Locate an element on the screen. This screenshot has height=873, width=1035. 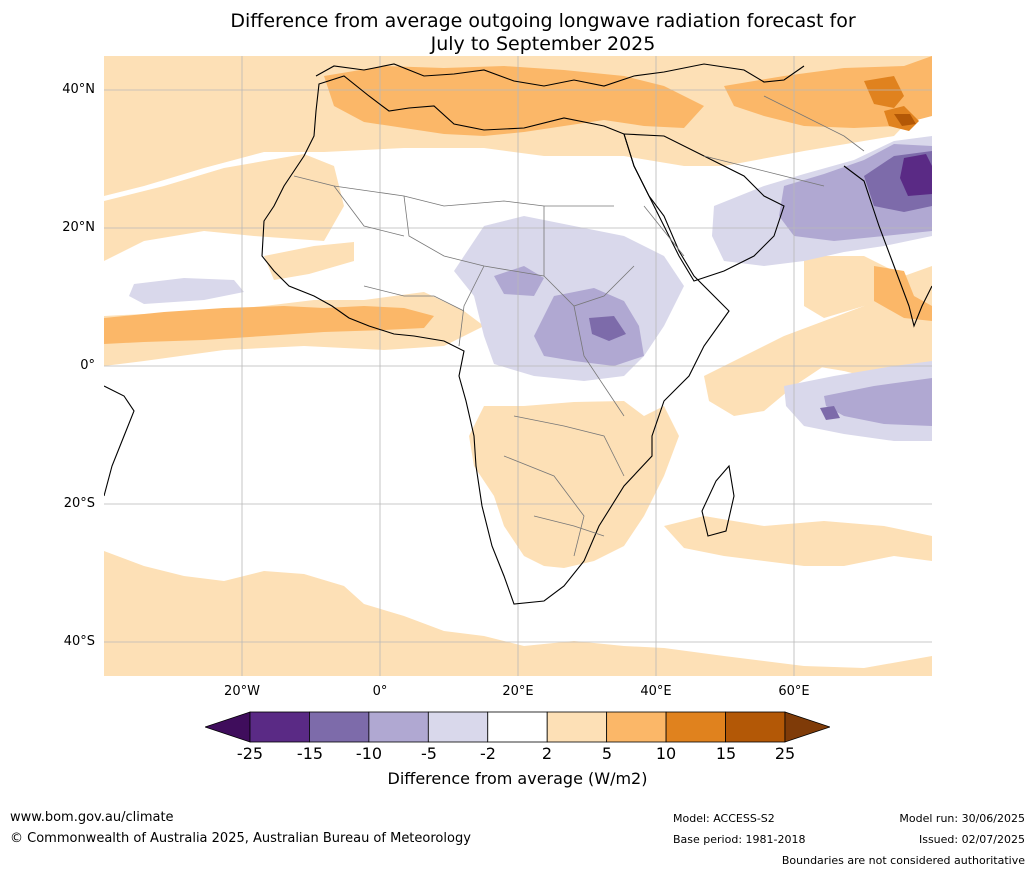
lat-label-20s: 20°S is located at coordinates (79, 503).